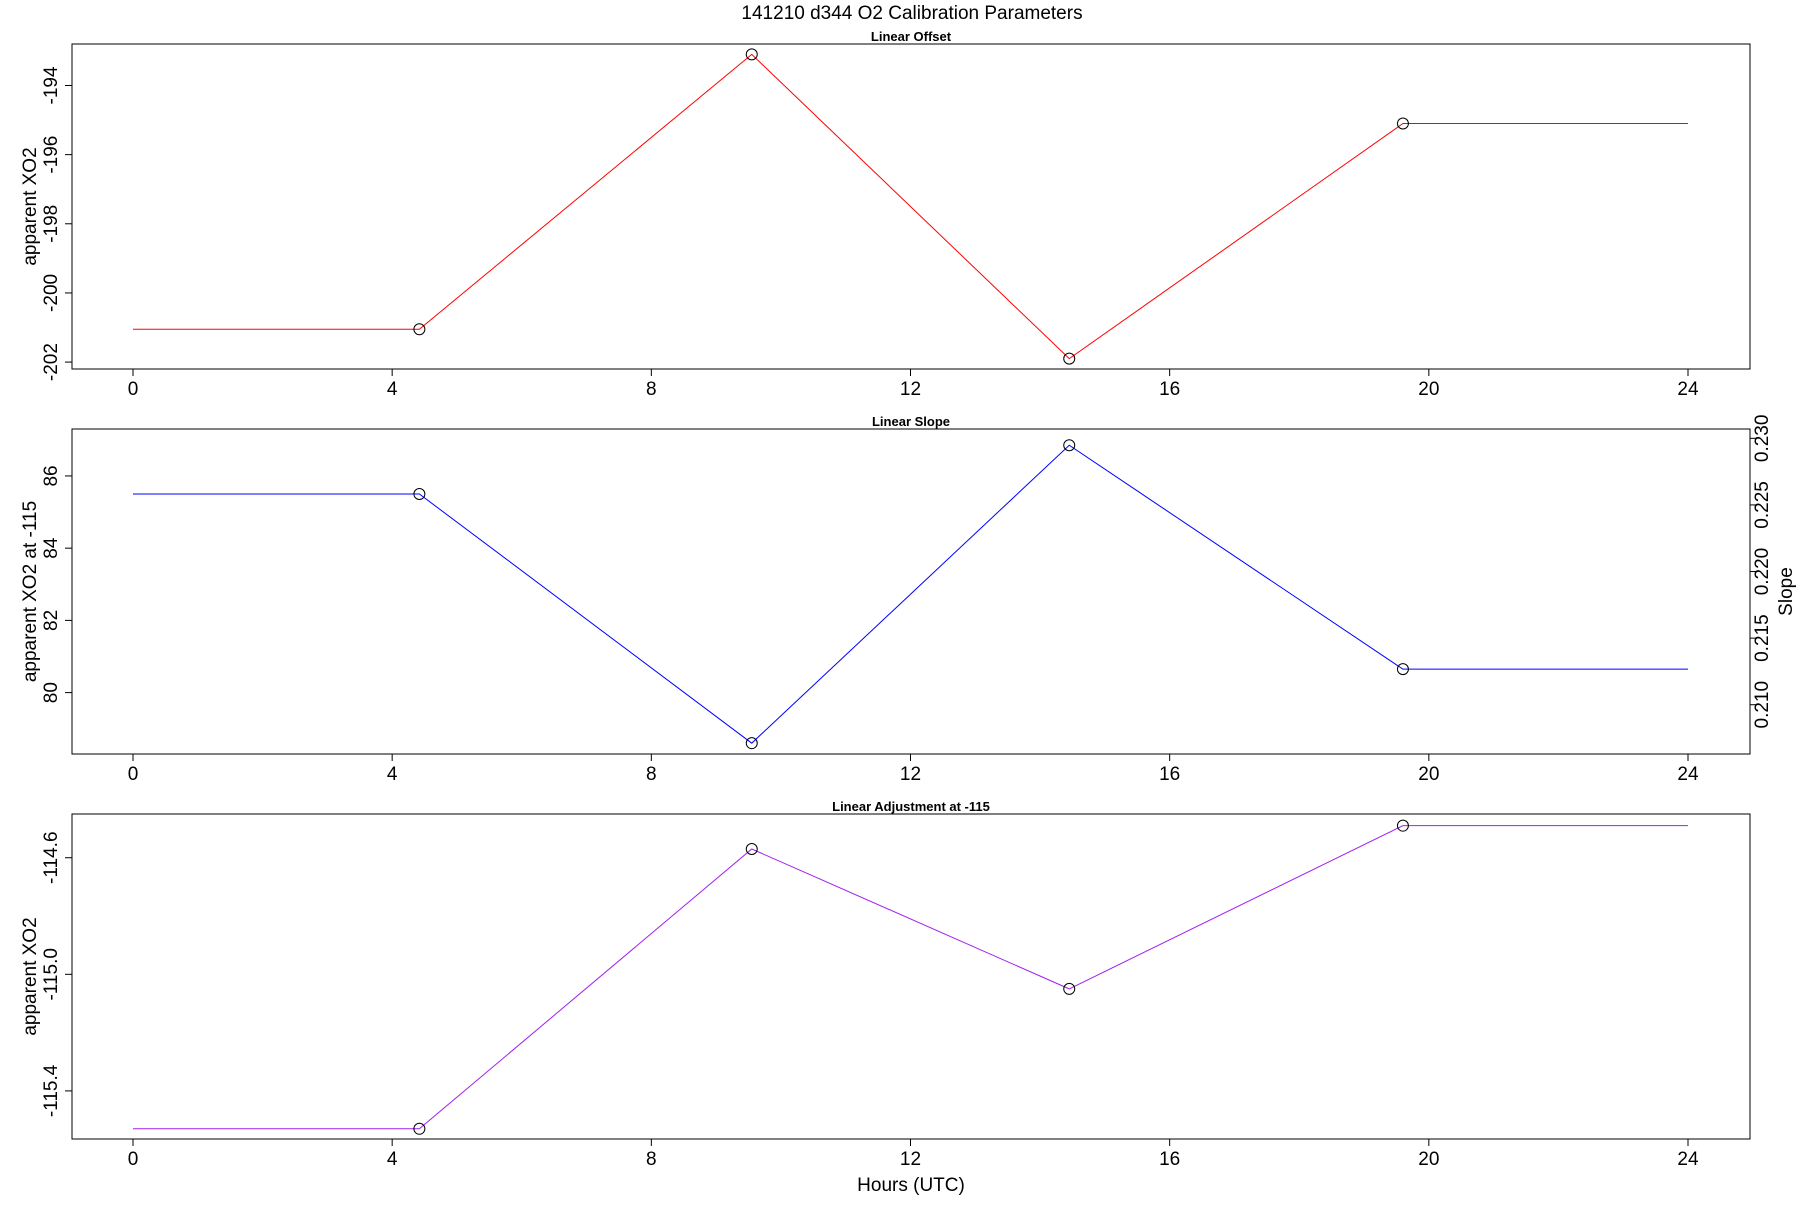  What do you see at coordinates (911, 36) in the screenshot?
I see `panel-title: Linear Offset` at bounding box center [911, 36].